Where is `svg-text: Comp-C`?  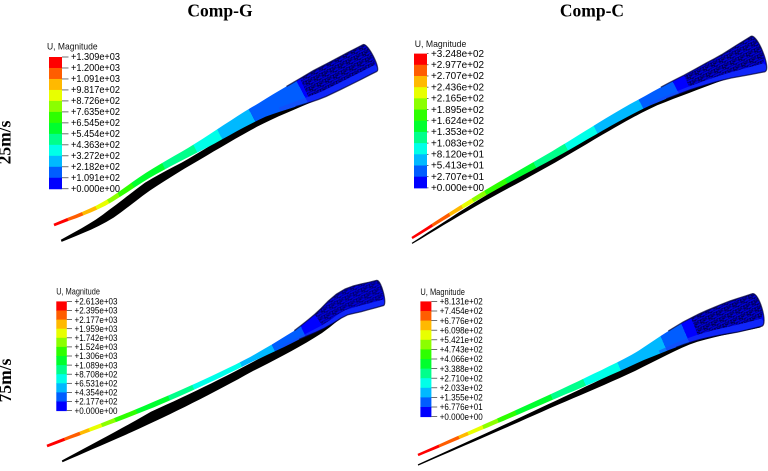
svg-text: Comp-C is located at coordinates (592, 11).